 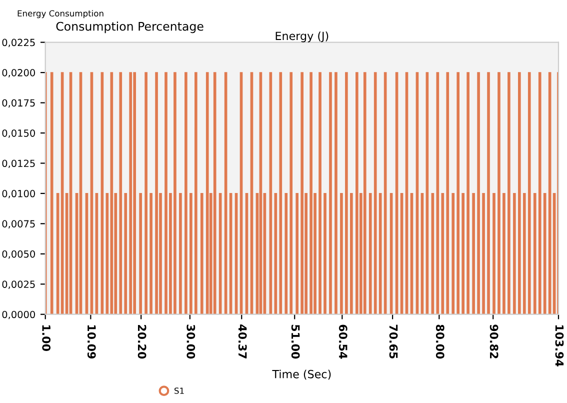 I want to click on y-tick-label: 0,0075, so click(x=18, y=224).